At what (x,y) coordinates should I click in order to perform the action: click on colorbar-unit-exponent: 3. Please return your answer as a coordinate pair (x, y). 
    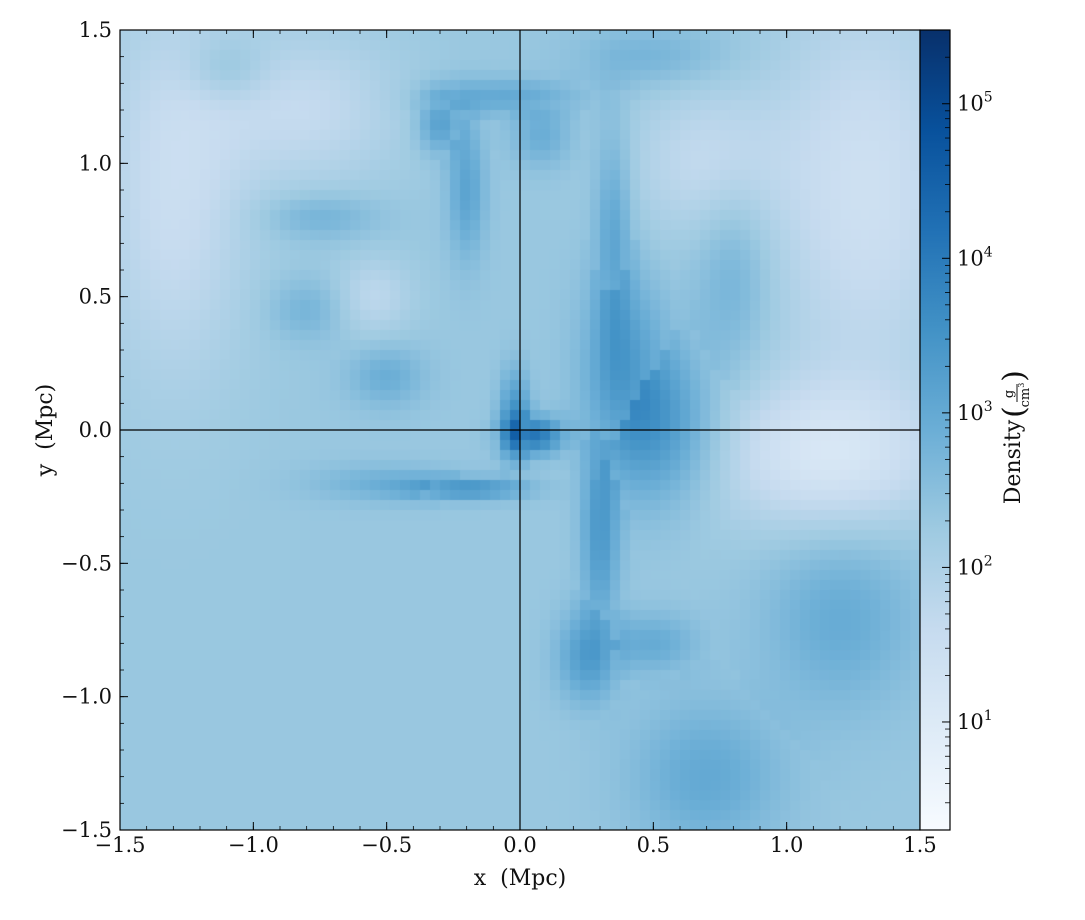
    Looking at the image, I should click on (1021, 385).